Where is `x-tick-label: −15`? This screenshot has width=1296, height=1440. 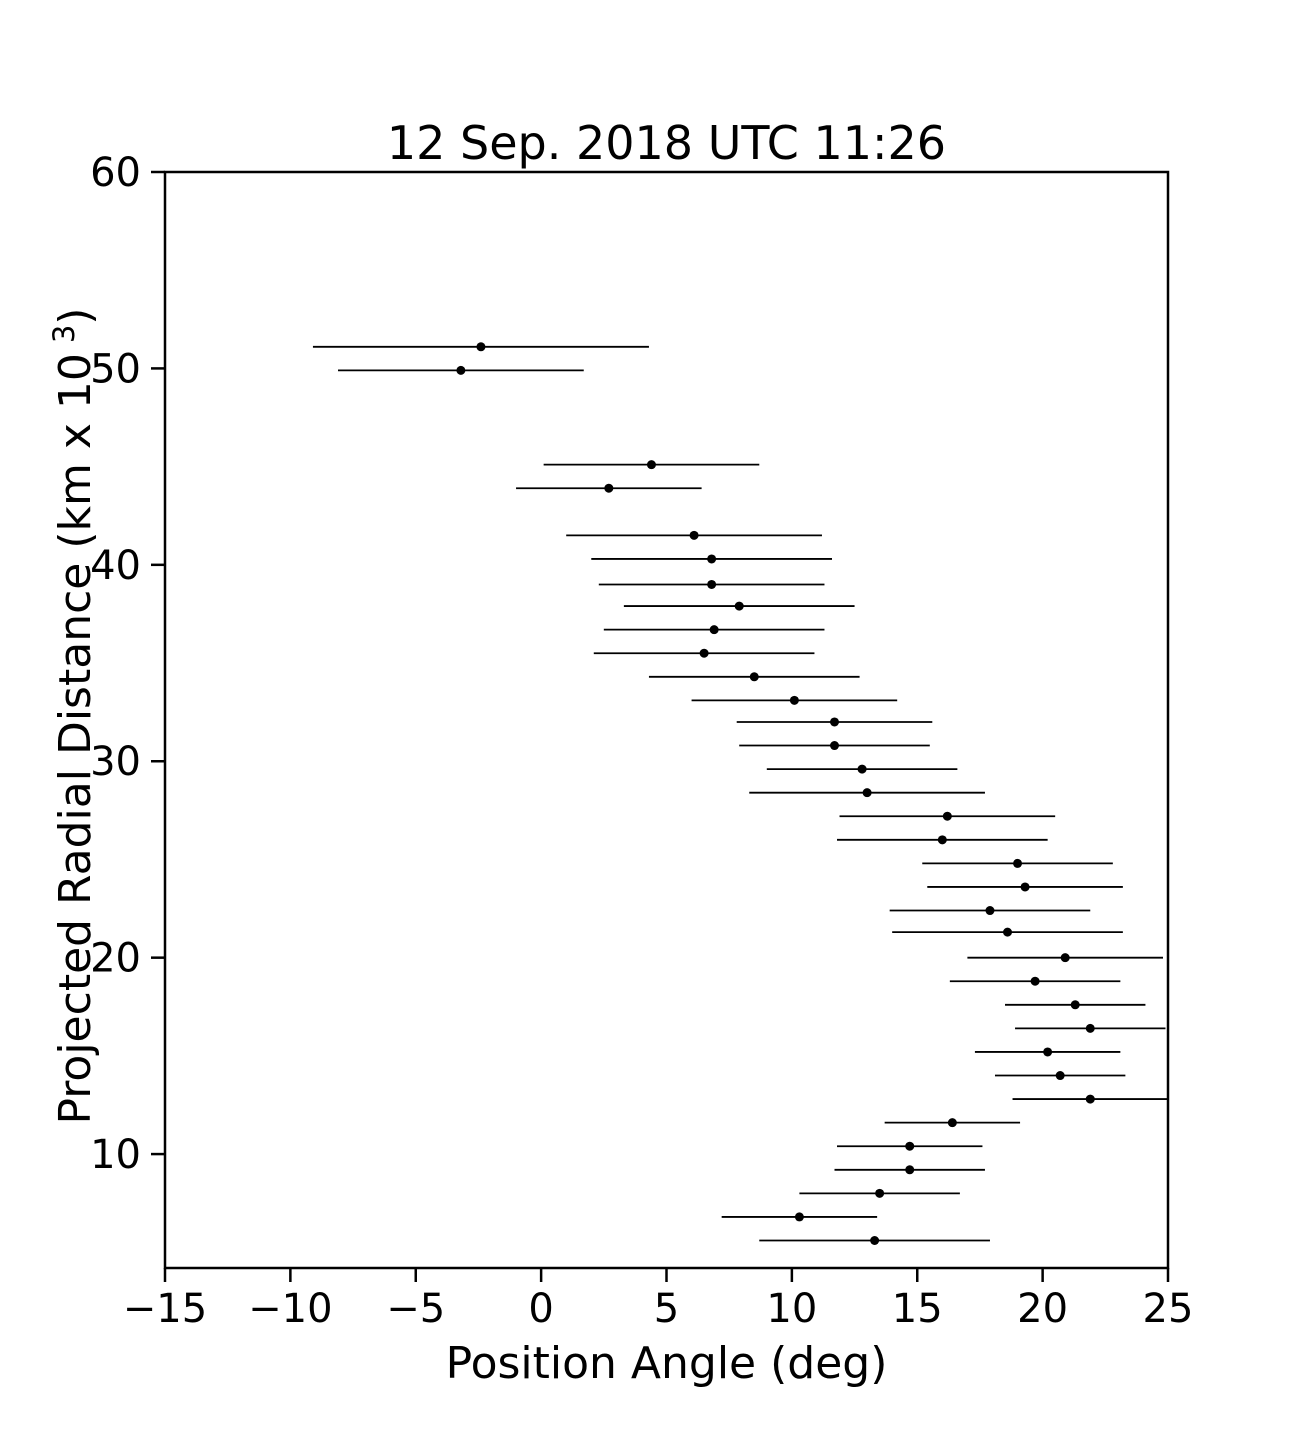
x-tick-label: −15 is located at coordinates (165, 1309).